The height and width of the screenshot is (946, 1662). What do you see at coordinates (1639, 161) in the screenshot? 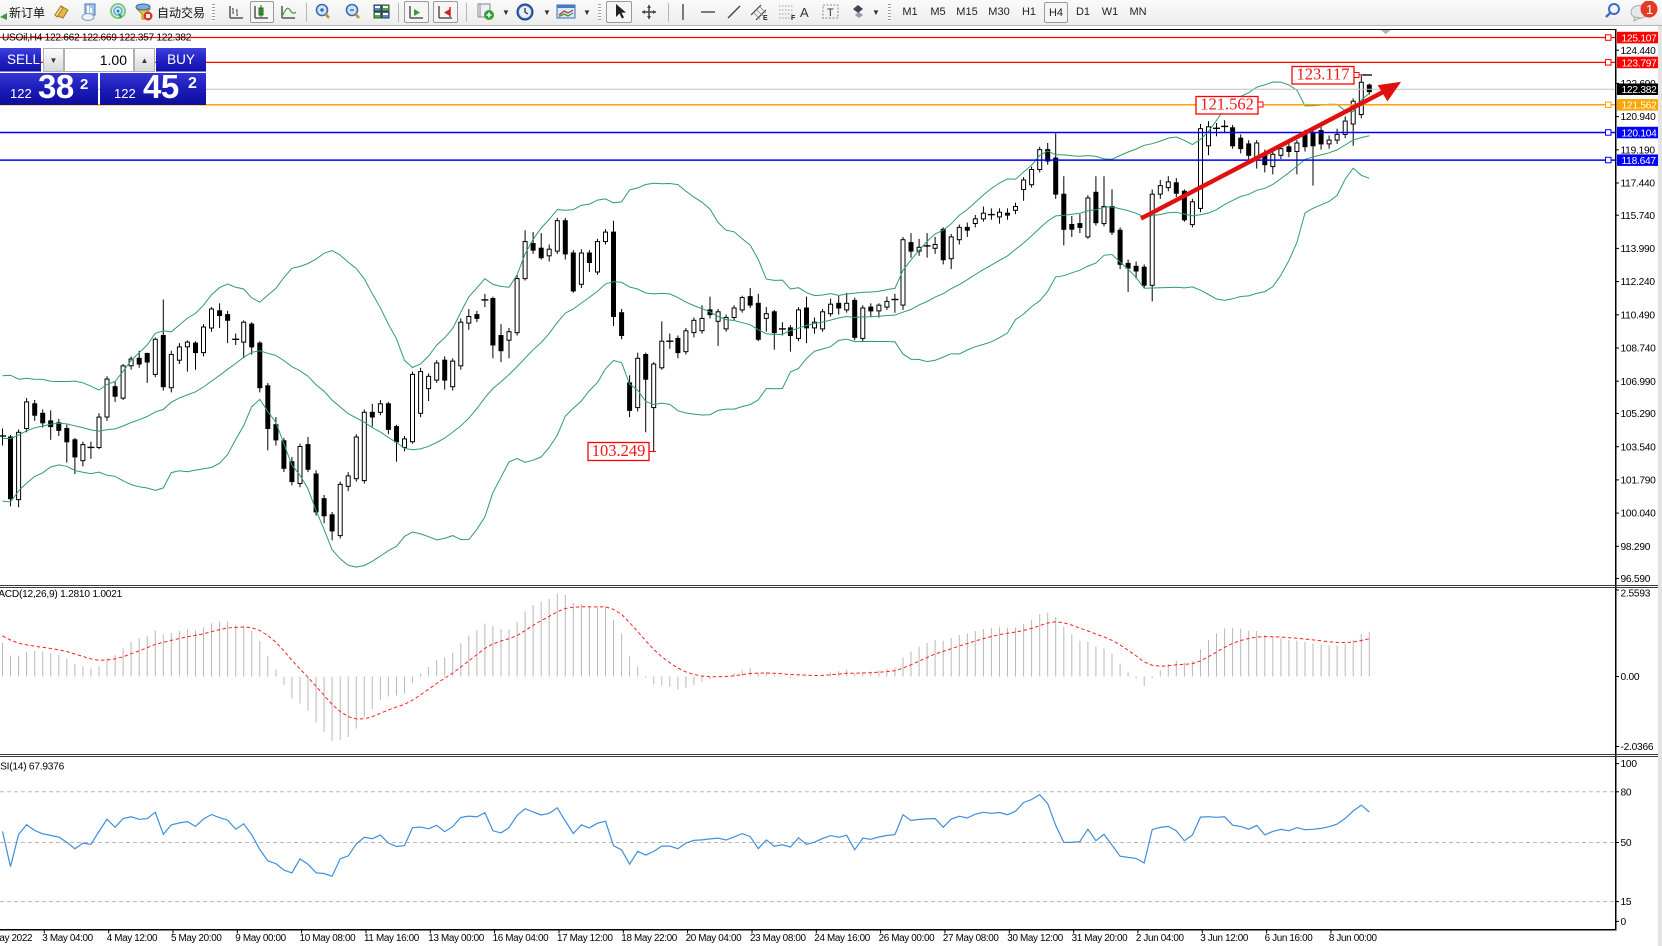
I see `svg-text: 118.647` at bounding box center [1639, 161].